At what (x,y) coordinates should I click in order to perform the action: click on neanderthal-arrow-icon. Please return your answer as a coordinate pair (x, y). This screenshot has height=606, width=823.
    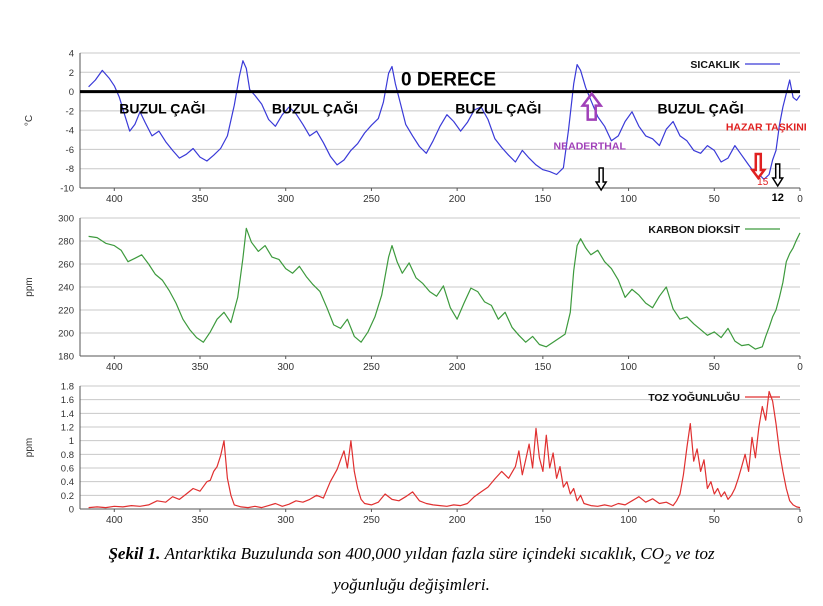
    Looking at the image, I should click on (592, 106).